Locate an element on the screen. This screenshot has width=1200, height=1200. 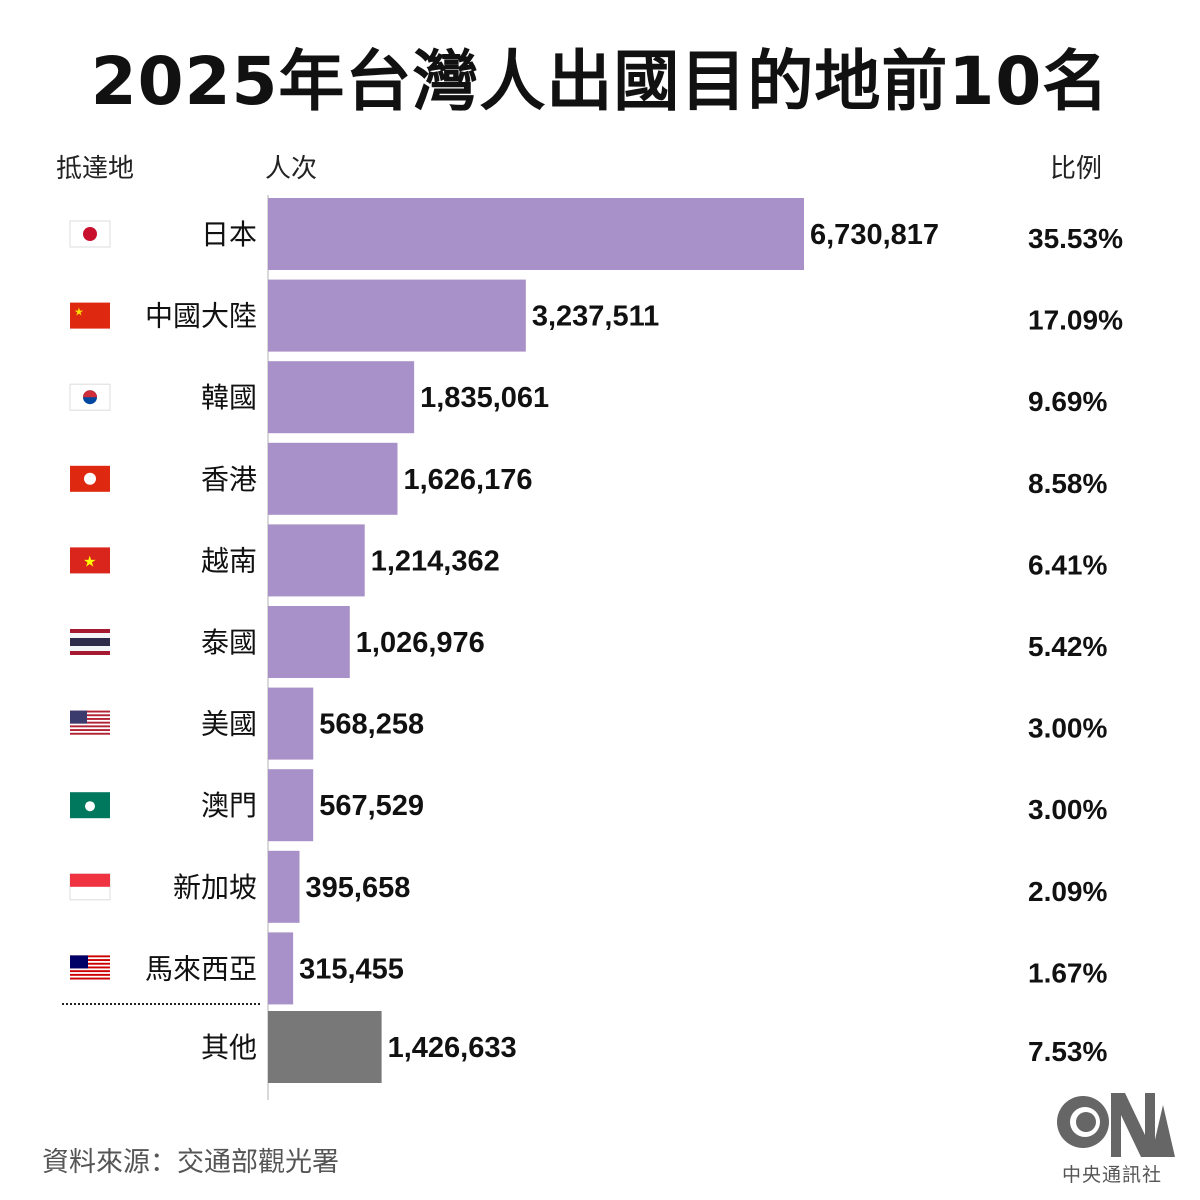
value-label: 1,426,633 is located at coordinates (452, 1048).